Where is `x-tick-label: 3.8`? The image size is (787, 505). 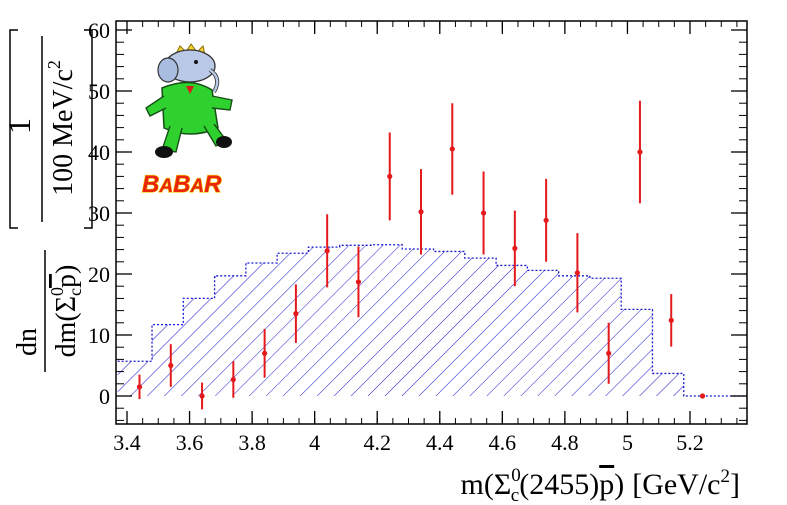
x-tick-label: 3.8 is located at coordinates (252, 442).